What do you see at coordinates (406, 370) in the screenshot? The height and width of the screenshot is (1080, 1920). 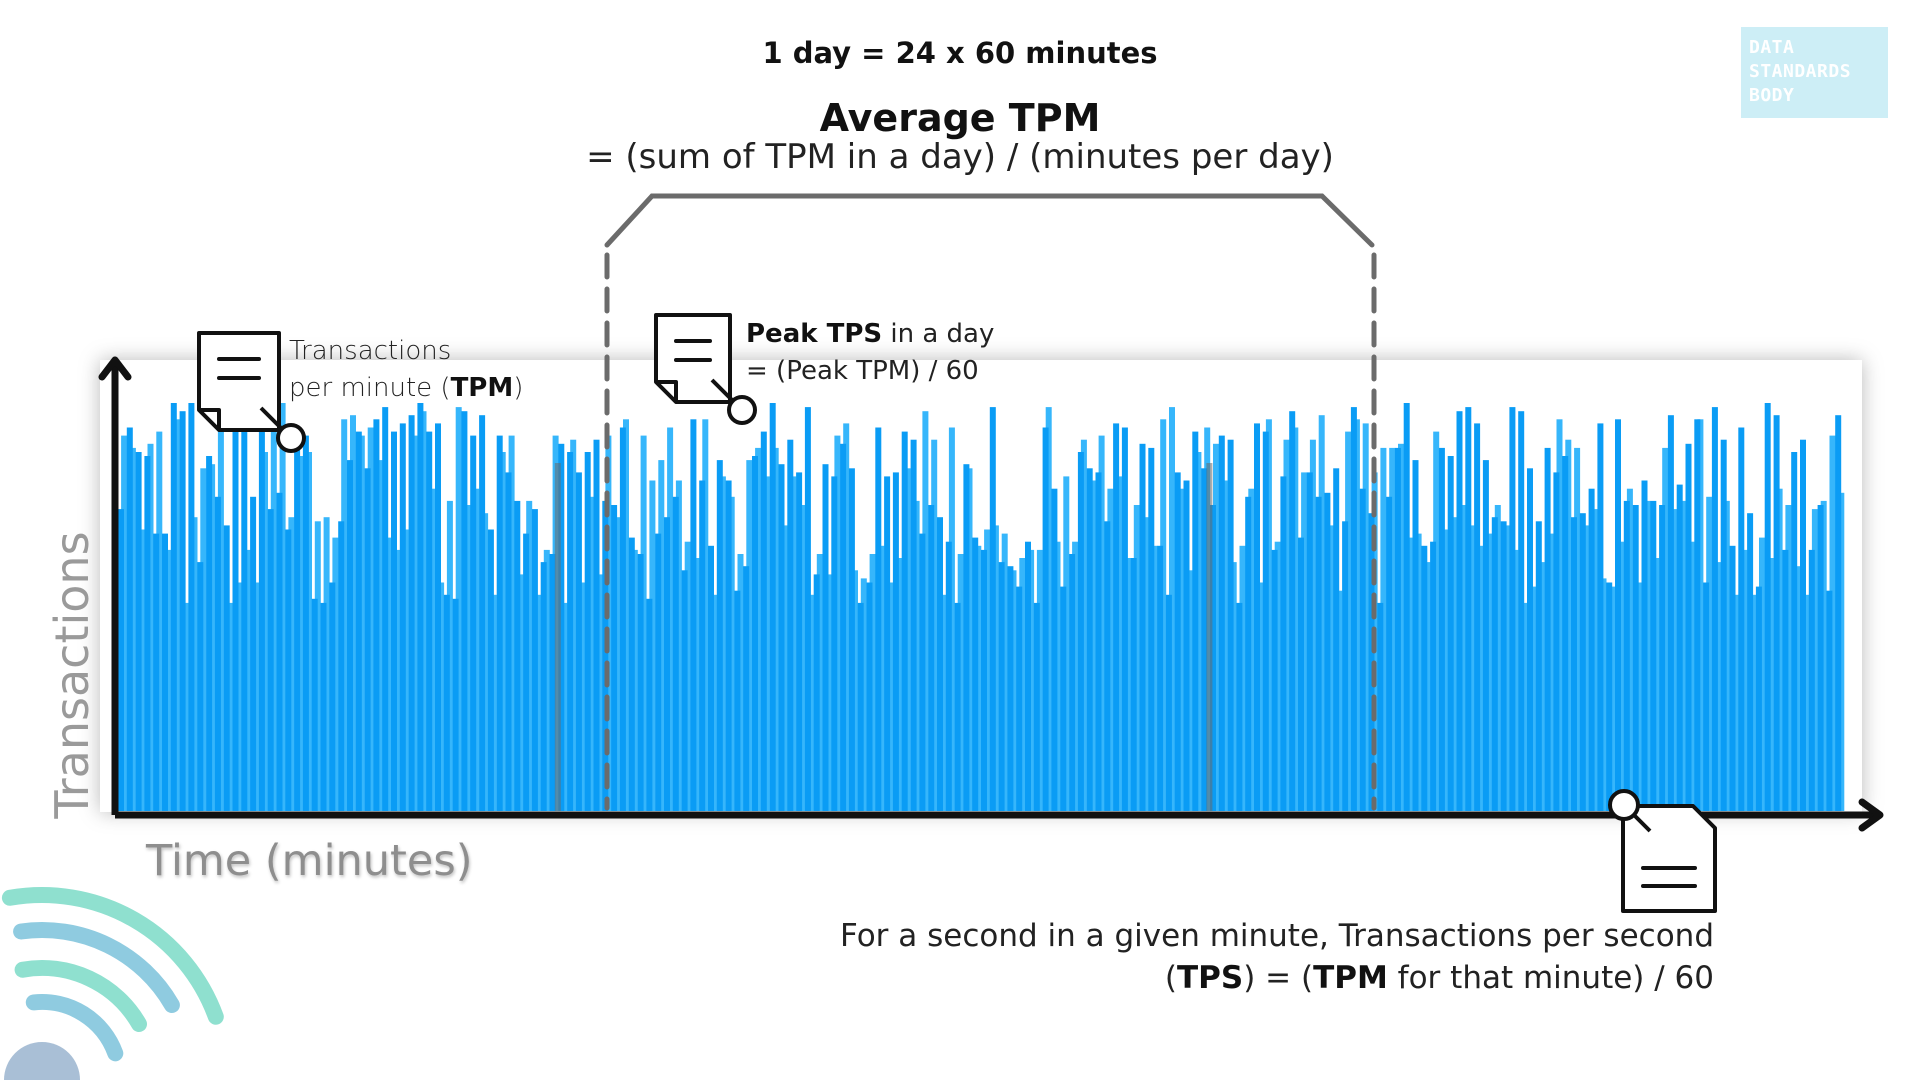 I see `tpm-callout: Transactions per minute (TPM)` at bounding box center [406, 370].